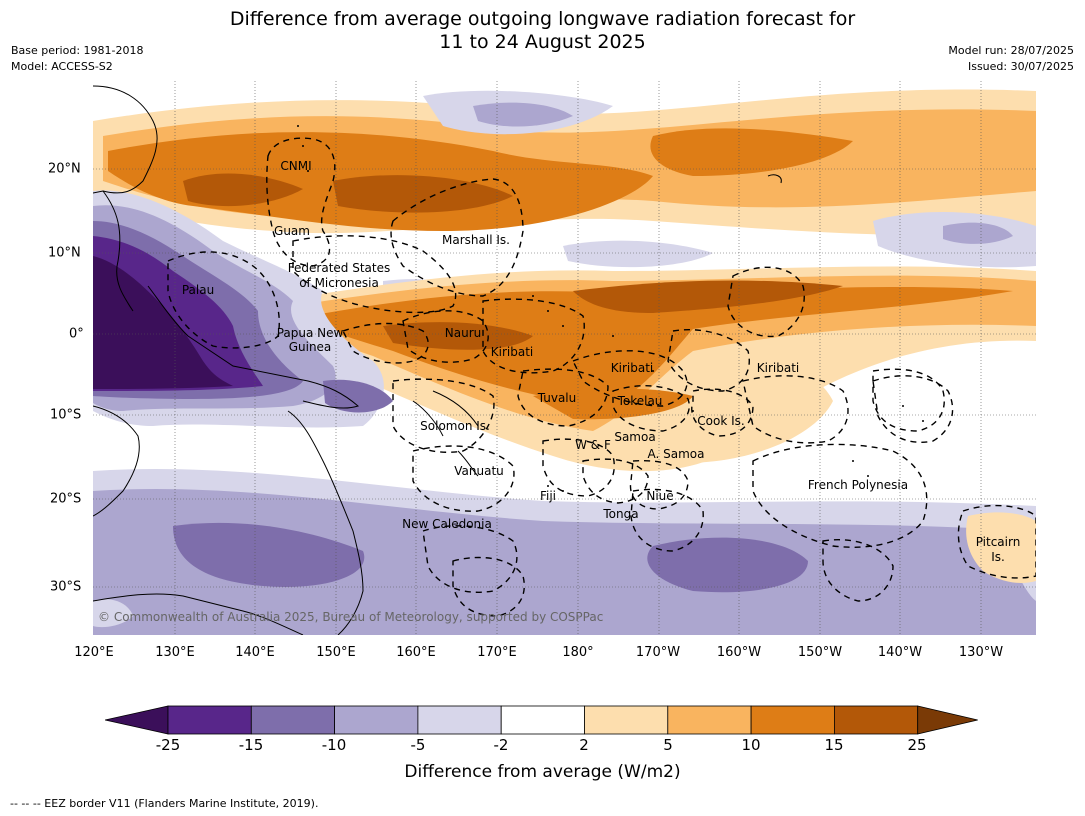 The height and width of the screenshot is (816, 1085). What do you see at coordinates (635, 437) in the screenshot?
I see `label-samoa: Samoa` at bounding box center [635, 437].